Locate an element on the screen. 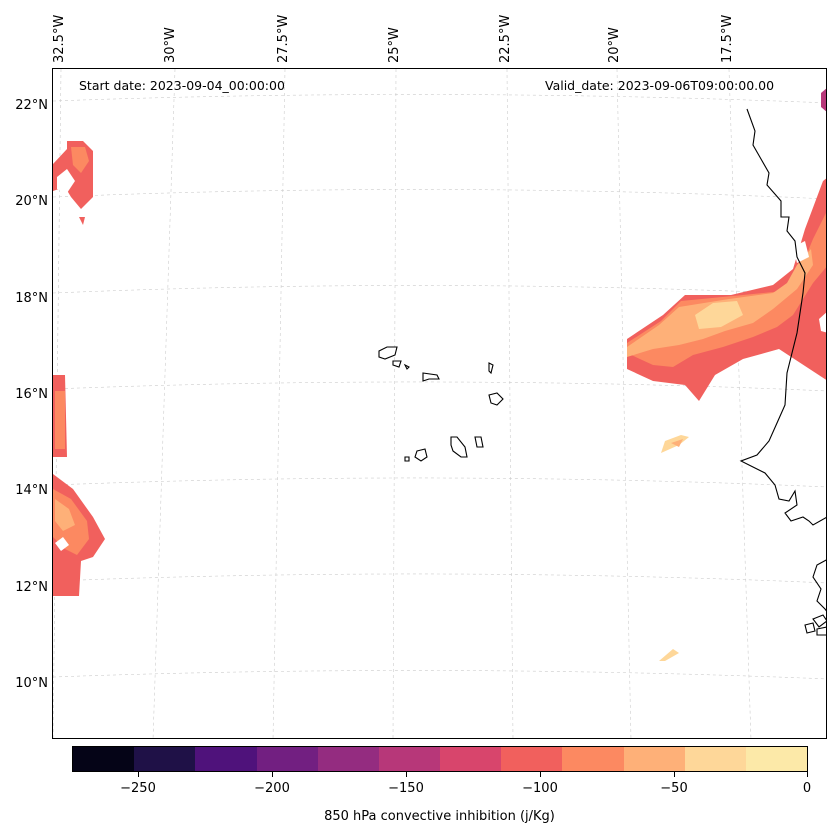  island-sao-nicolau is located at coordinates (431, 377).